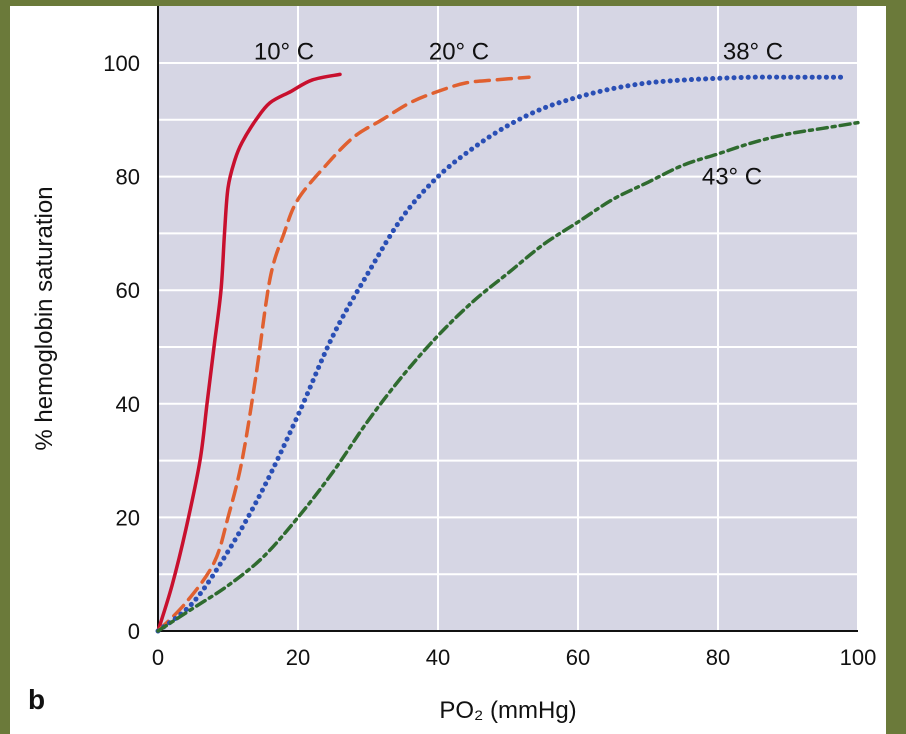  Describe the element at coordinates (459, 52) in the screenshot. I see `series-label-1: 20° C` at that location.